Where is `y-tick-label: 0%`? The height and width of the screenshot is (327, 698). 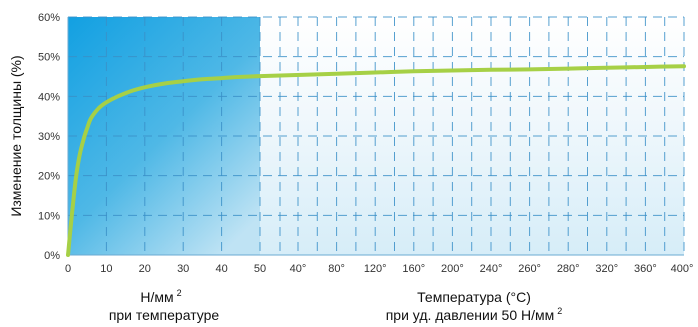 y-tick-label: 0% is located at coordinates (52, 256).